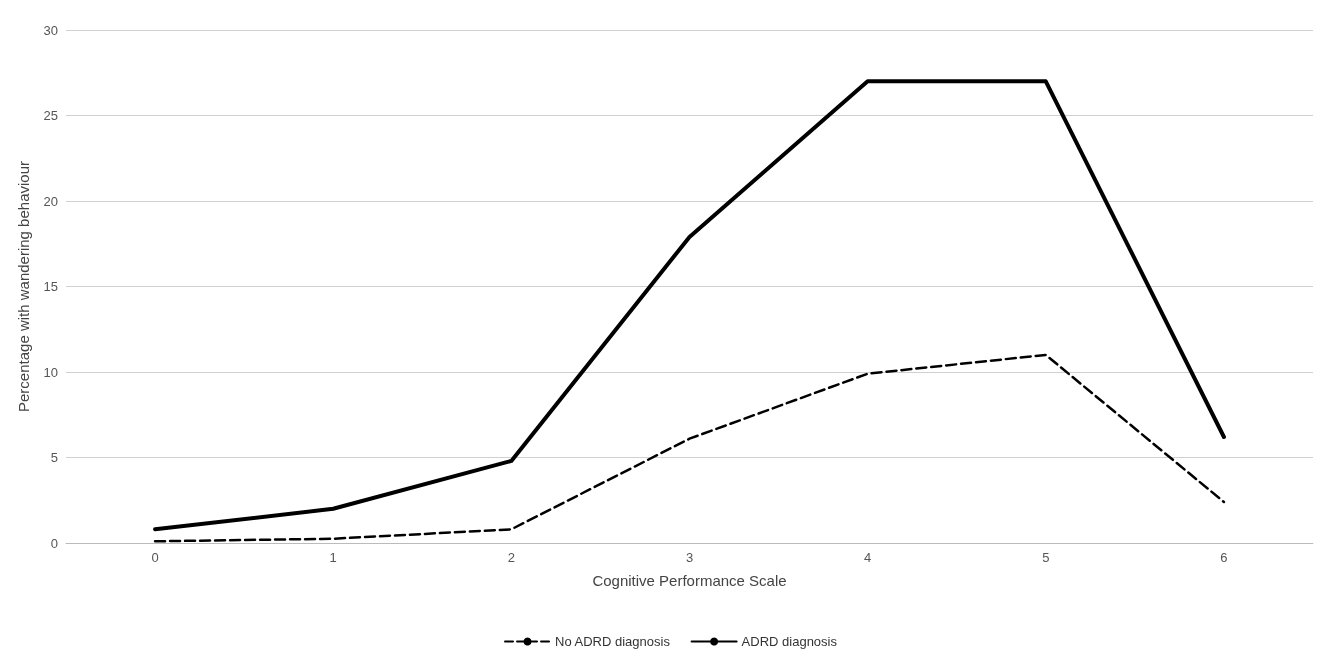 The height and width of the screenshot is (669, 1341). I want to click on x-tick-label: 4, so click(868, 557).